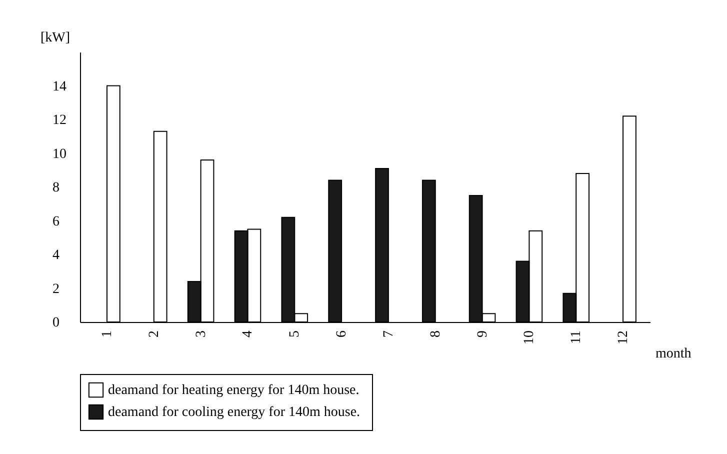  What do you see at coordinates (234, 412) in the screenshot?
I see `legend-label: deamand for cooling energy for 140m house.` at bounding box center [234, 412].